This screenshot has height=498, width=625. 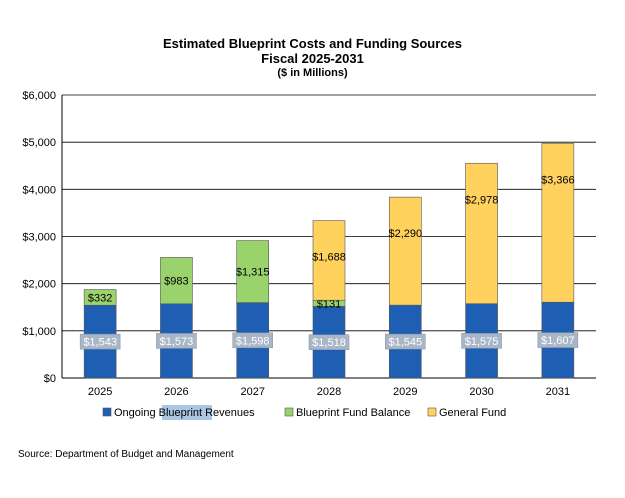 I want to click on data-label: $1,518, so click(x=329, y=343).